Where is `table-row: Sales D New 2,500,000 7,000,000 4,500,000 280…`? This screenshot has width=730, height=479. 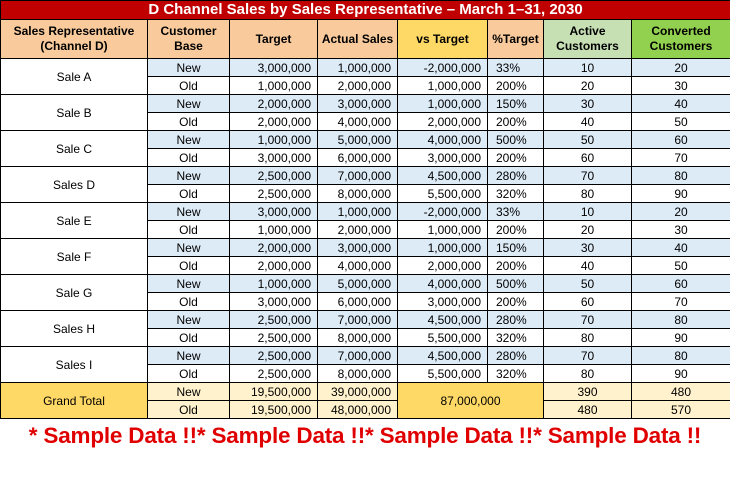 table-row: Sales D New 2,500,000 7,000,000 4,500,000 280… is located at coordinates (365, 184).